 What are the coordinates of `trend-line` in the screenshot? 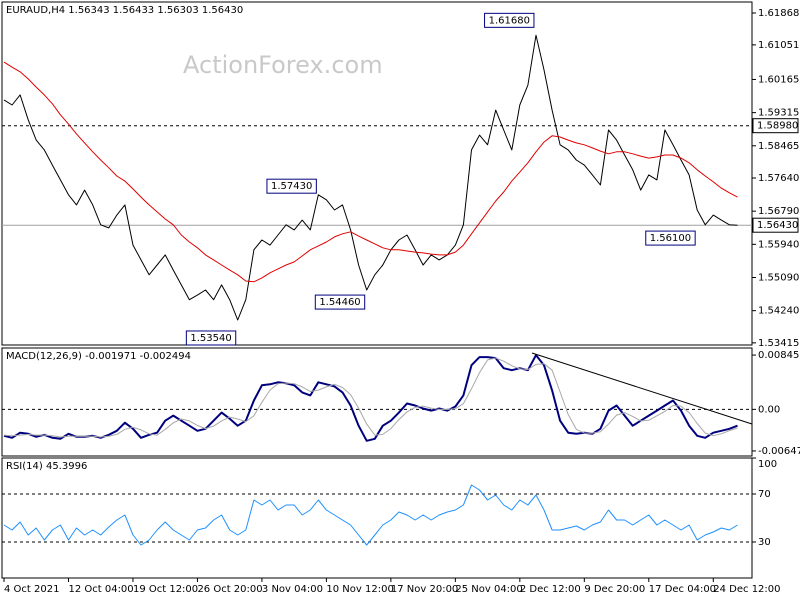 It's located at (642, 388).